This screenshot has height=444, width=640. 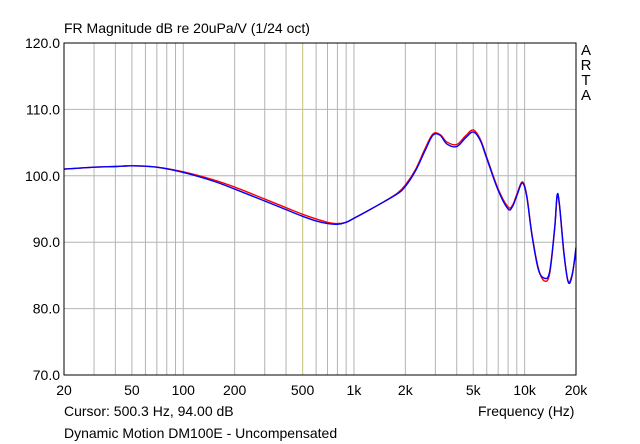 I want to click on y-tick-label: 110.0, so click(x=43, y=109).